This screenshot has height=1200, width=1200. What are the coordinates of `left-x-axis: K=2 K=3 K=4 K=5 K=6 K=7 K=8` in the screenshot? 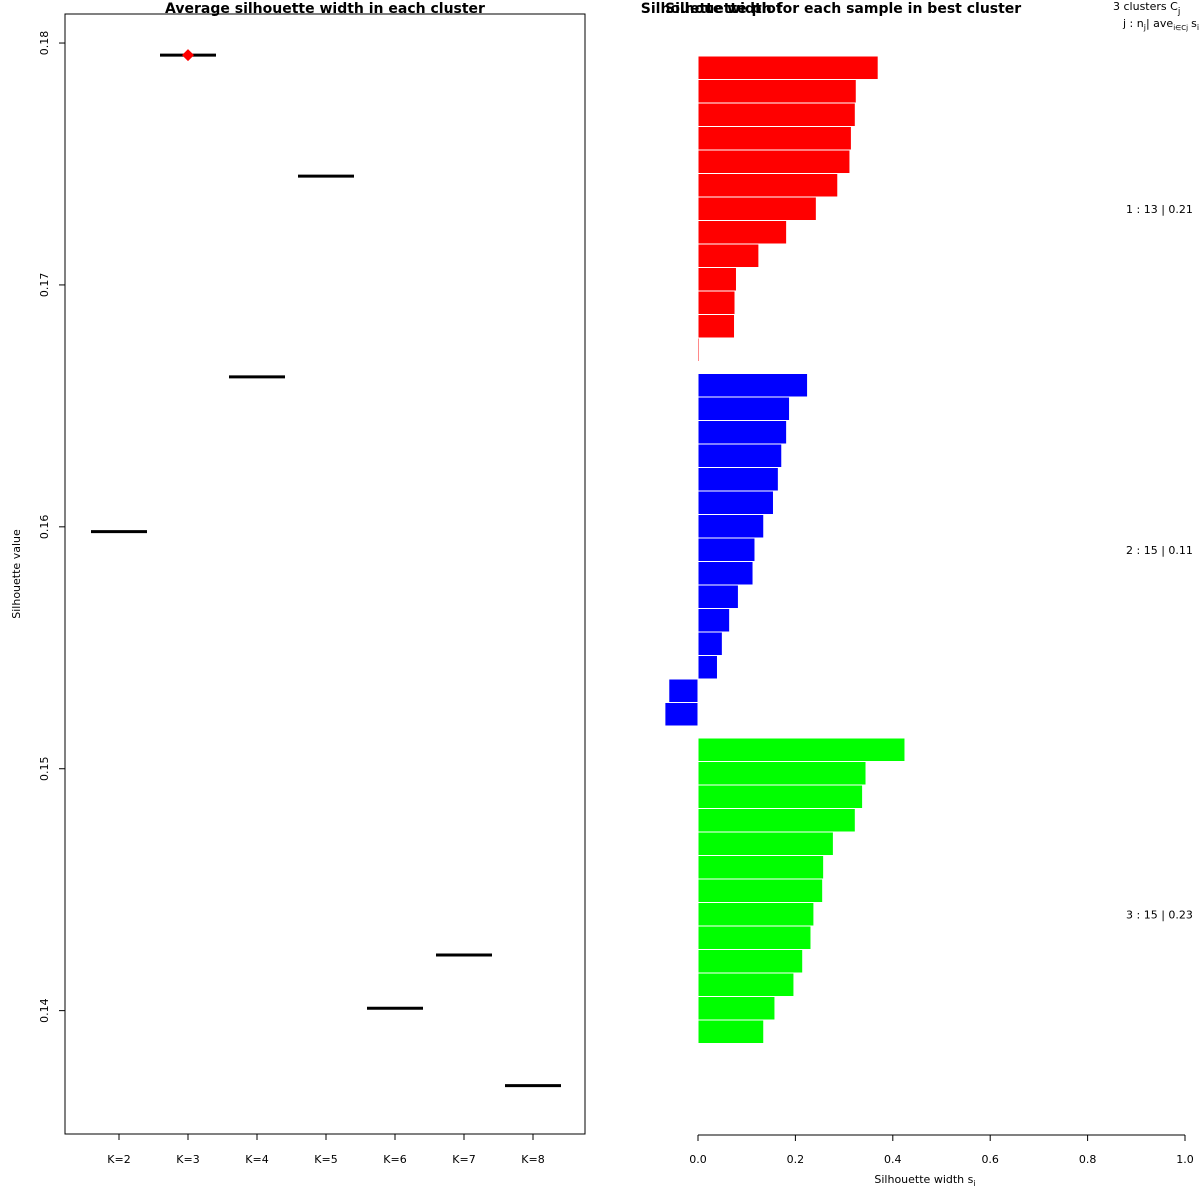 It's located at (326, 1150).